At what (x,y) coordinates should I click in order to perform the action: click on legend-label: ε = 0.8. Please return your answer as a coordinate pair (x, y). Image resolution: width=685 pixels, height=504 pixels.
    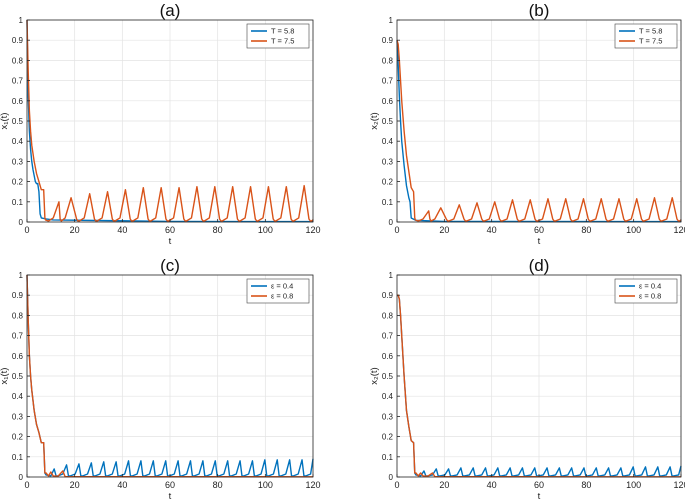
    Looking at the image, I should click on (650, 296).